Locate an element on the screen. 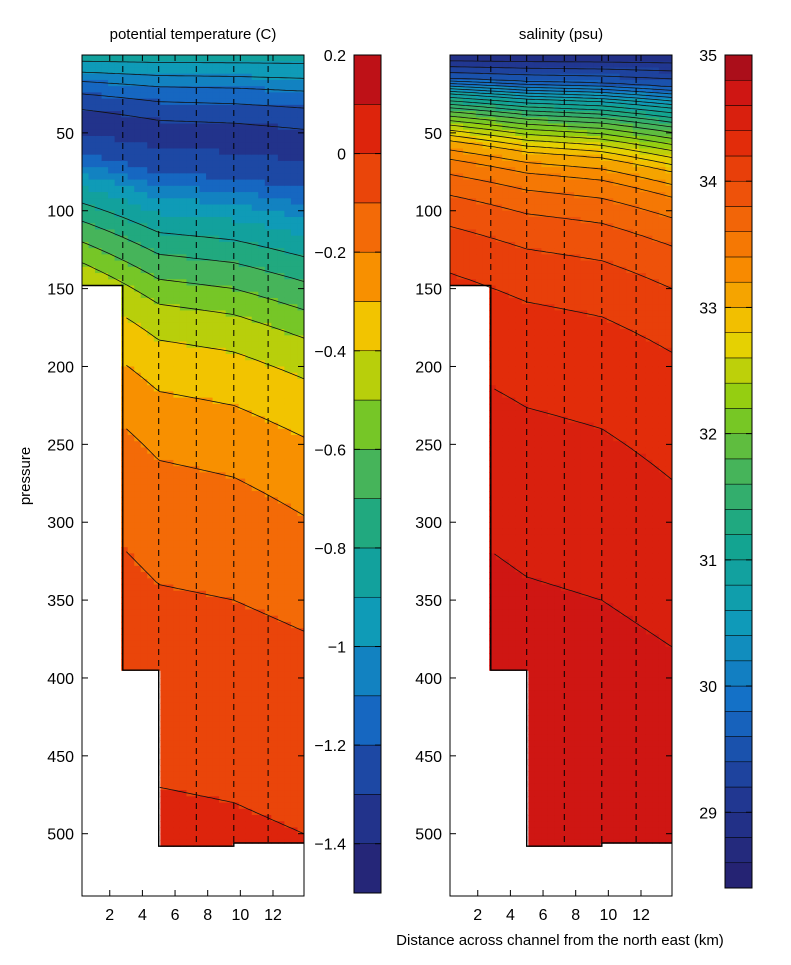 This screenshot has width=791, height=965. contour-line is located at coordinates (215, 348).